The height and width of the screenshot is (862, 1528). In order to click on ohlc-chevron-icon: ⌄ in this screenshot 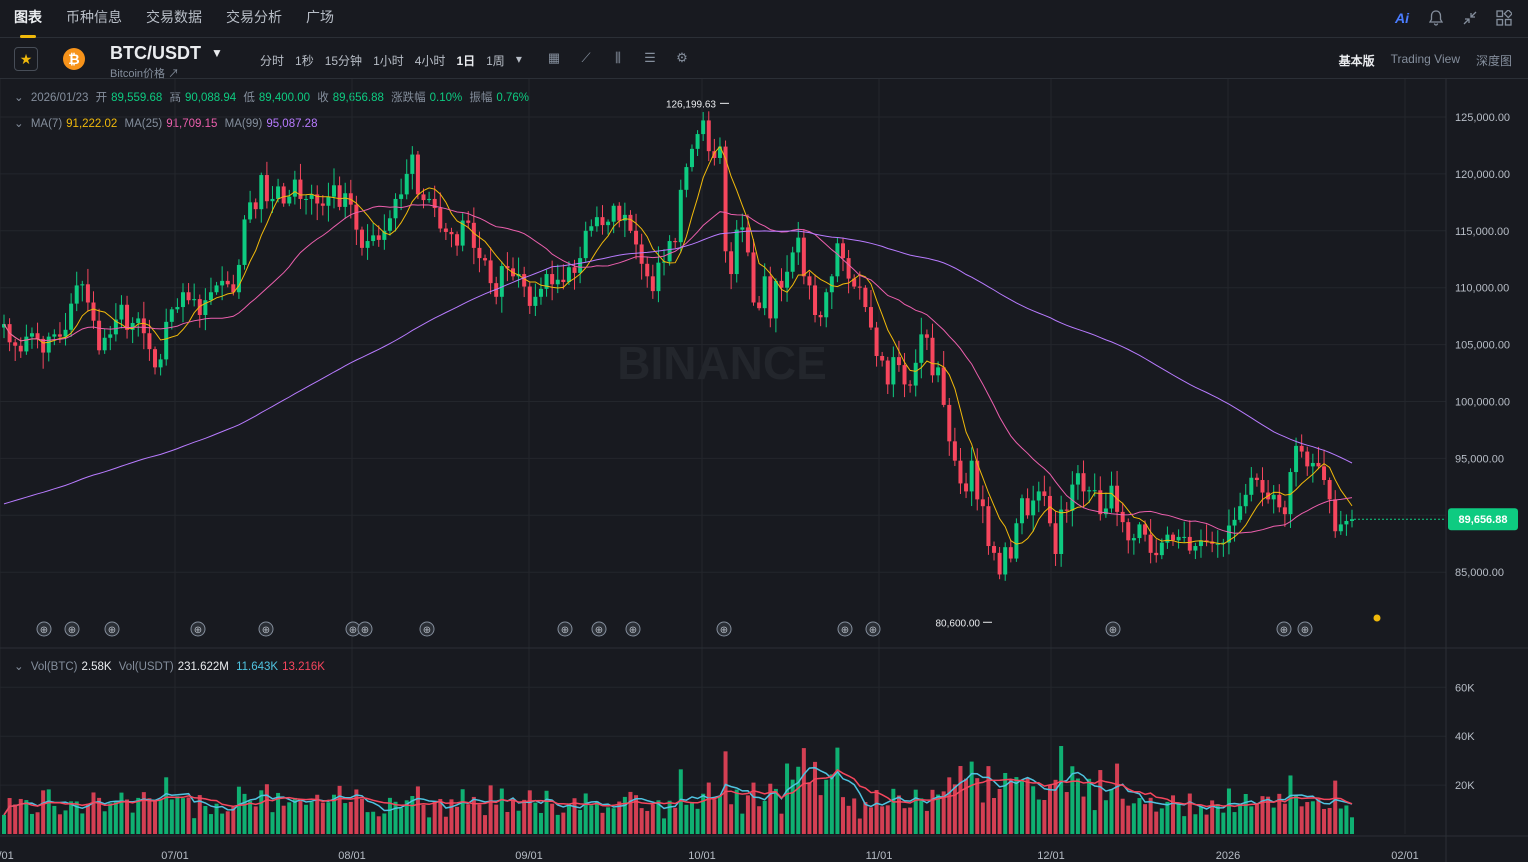, I will do `click(19, 98)`.